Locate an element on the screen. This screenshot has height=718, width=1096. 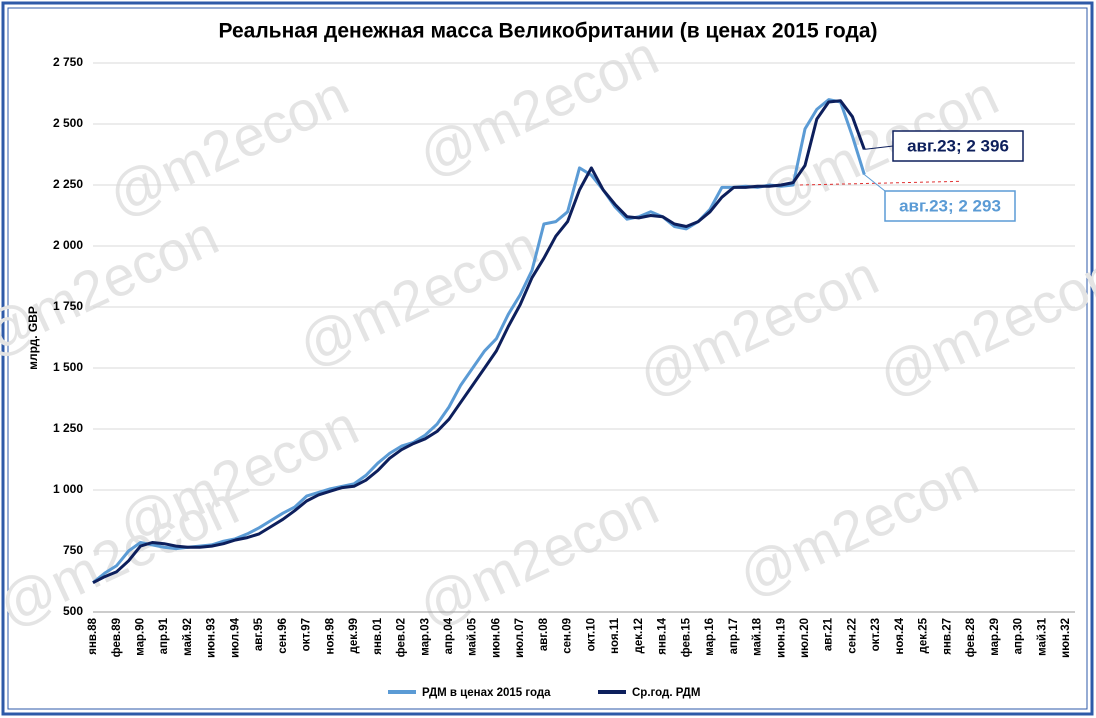
x-tick-label: июн.06 is located at coordinates (496, 638).